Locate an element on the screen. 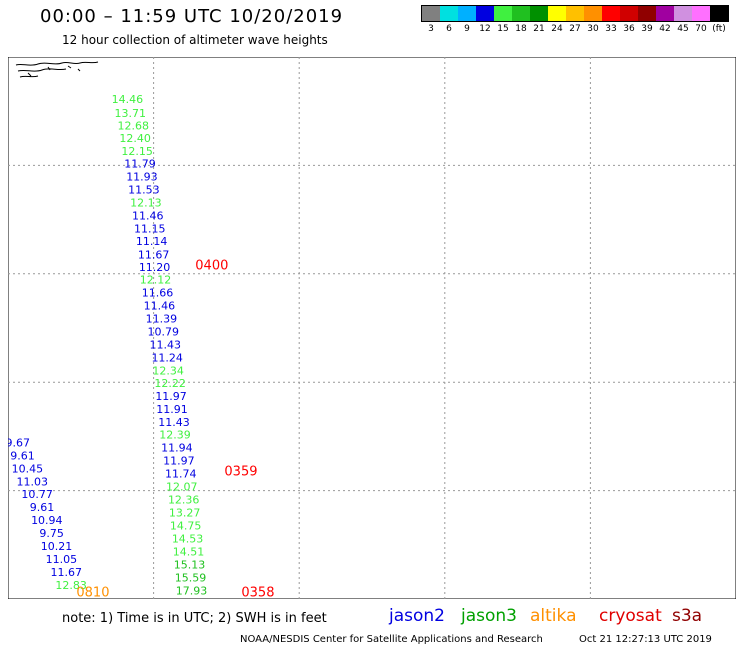  pass-time-label: 0400 is located at coordinates (211, 265).